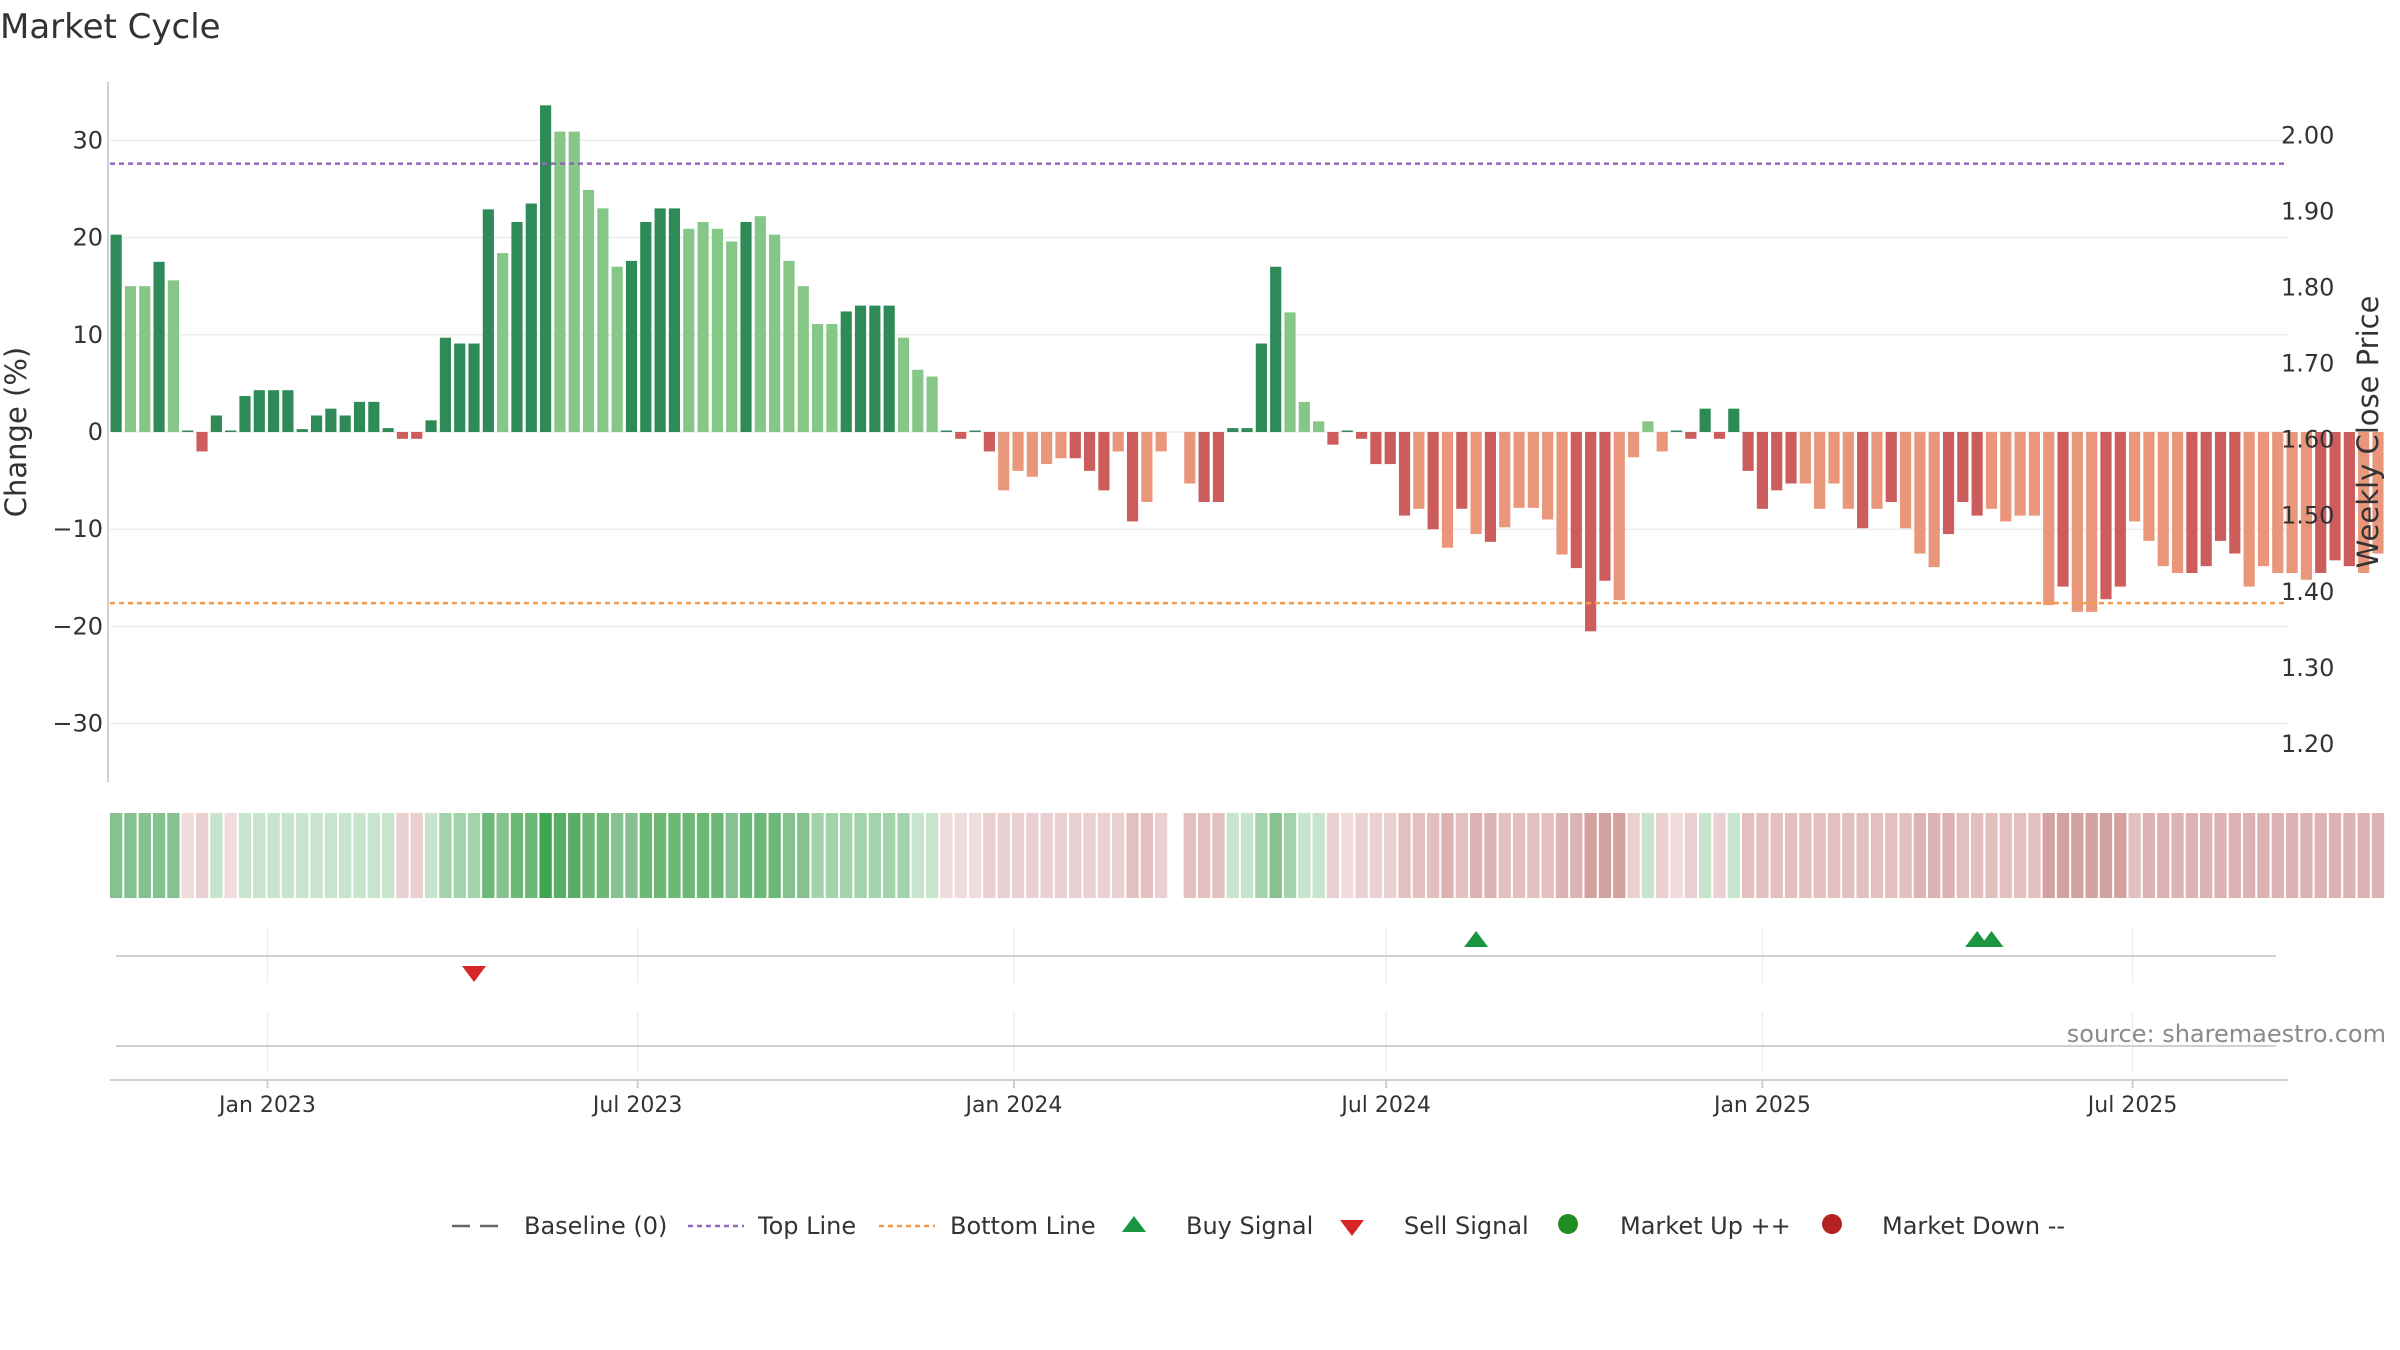 The width and height of the screenshot is (2400, 1350). Describe the element at coordinates (474, 974) in the screenshot. I see `sell-signal-marker` at that location.